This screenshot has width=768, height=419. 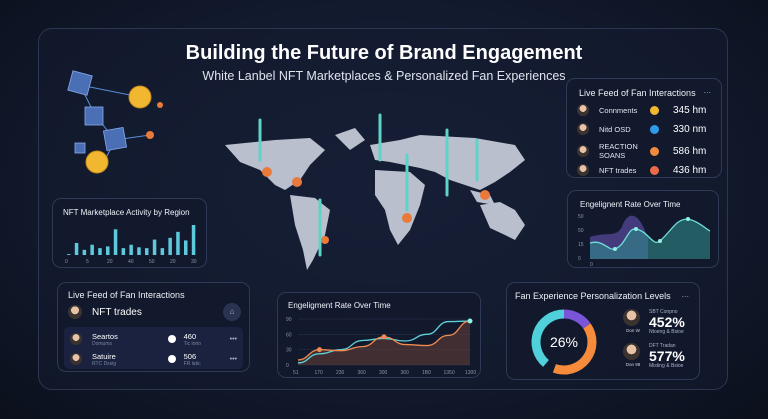 What do you see at coordinates (579, 259) in the screenshot?
I see `y-tick: 0` at bounding box center [579, 259].